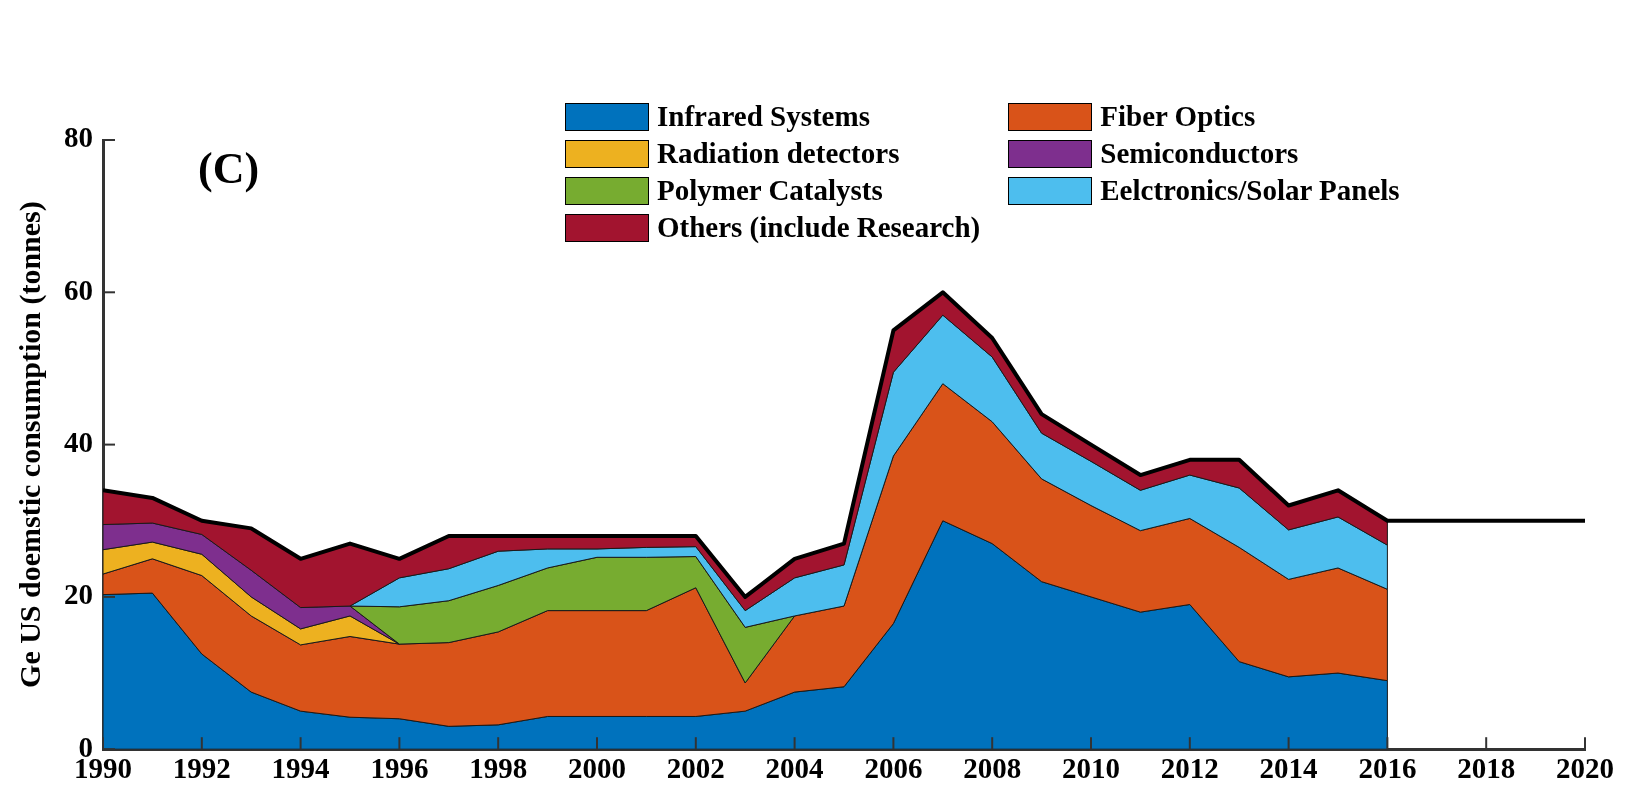 This screenshot has width=1625, height=802. I want to click on x-tick-label: 2018, so click(1486, 768).